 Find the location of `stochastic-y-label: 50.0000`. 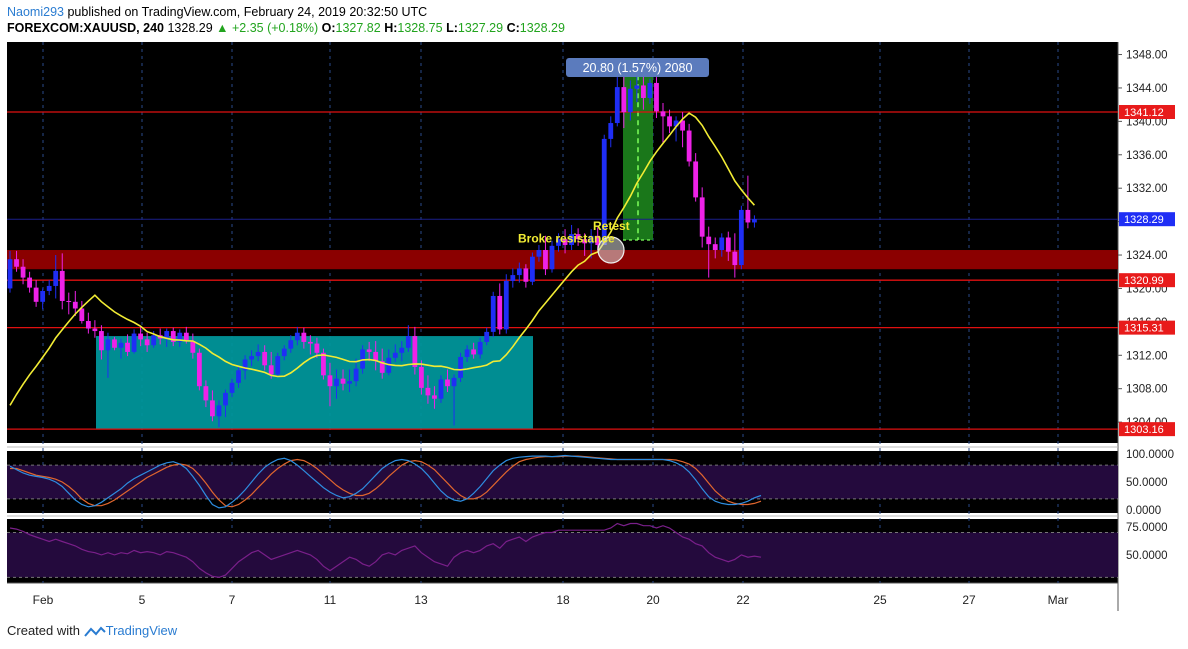

stochastic-y-label: 50.0000 is located at coordinates (1147, 483).